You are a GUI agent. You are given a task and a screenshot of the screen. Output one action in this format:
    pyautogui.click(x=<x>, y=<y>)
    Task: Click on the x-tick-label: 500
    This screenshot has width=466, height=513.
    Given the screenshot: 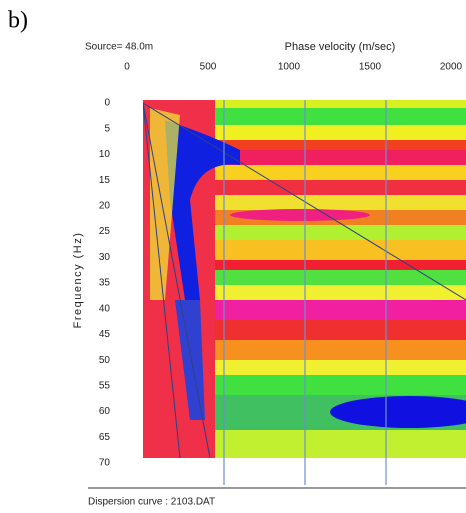 What is the action you would take?
    pyautogui.click(x=208, y=67)
    